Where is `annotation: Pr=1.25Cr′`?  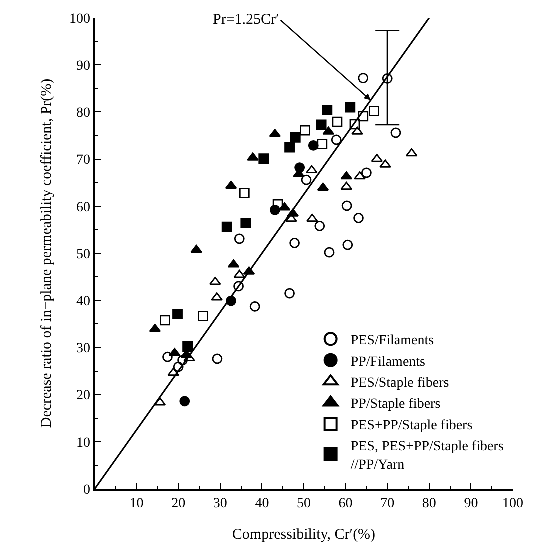
annotation: Pr=1.25Cr′ is located at coordinates (246, 20).